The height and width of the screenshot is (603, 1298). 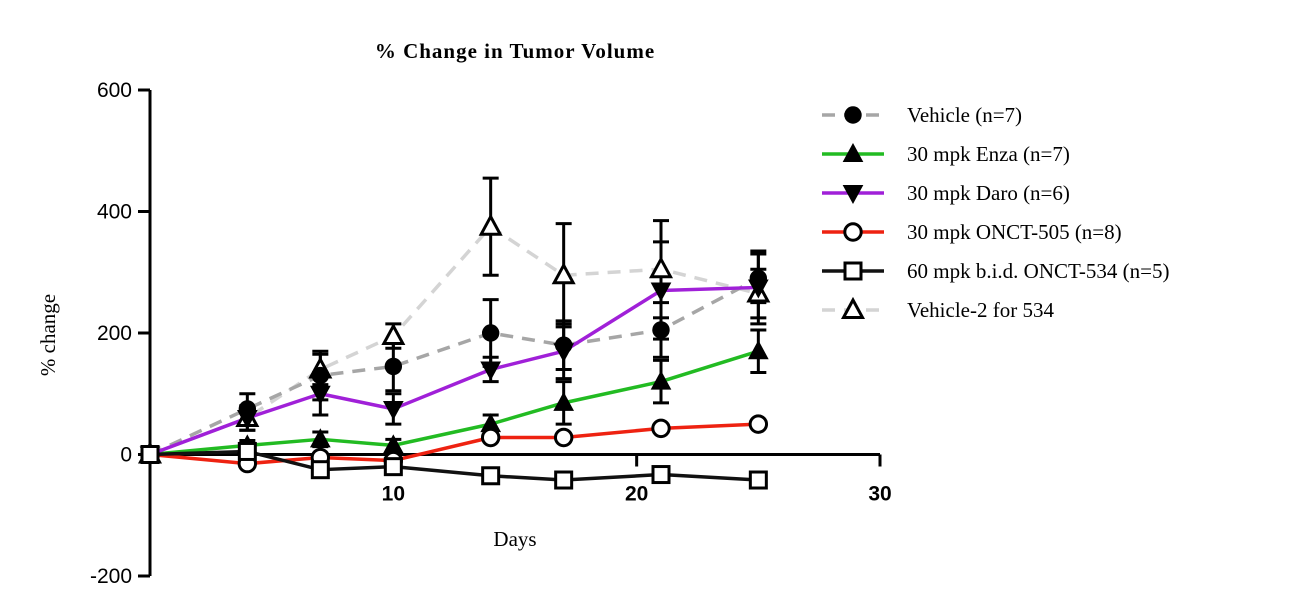 What do you see at coordinates (126, 455) in the screenshot?
I see `y-tick-label: 0` at bounding box center [126, 455].